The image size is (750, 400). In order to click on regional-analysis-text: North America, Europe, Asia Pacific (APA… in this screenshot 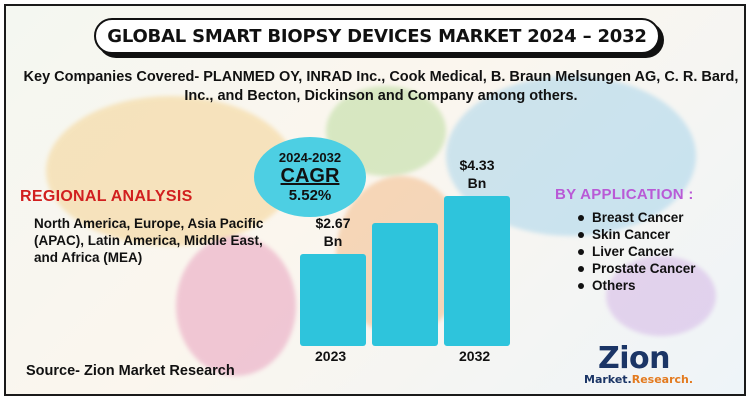, I will do `click(149, 240)`.